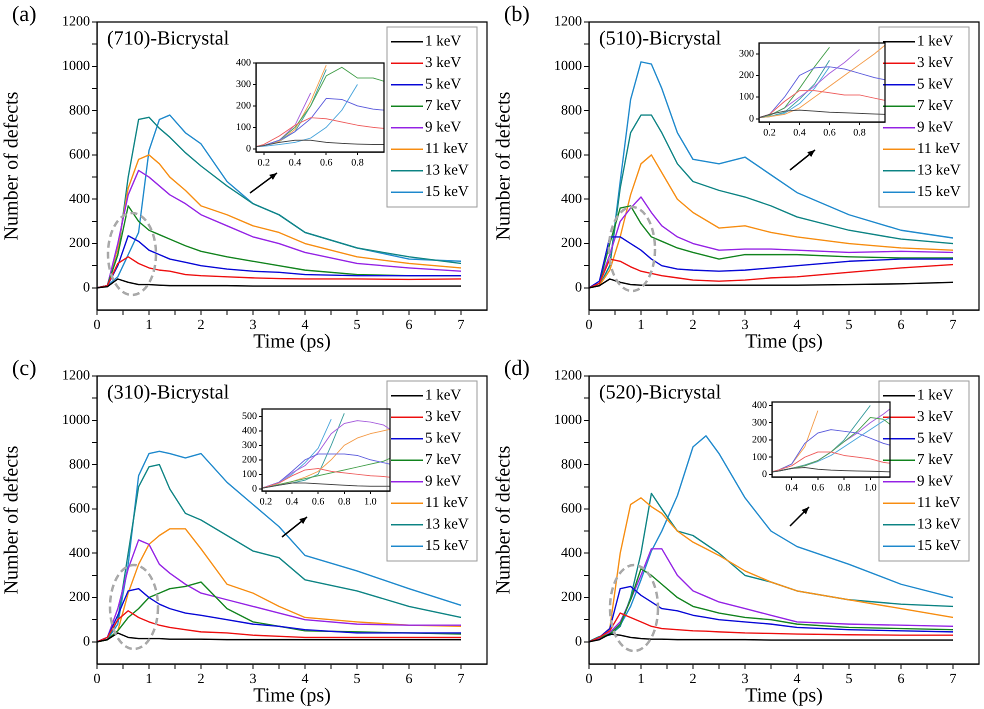 The image size is (984, 709). I want to click on x-tick-label: 0.2, so click(769, 133).